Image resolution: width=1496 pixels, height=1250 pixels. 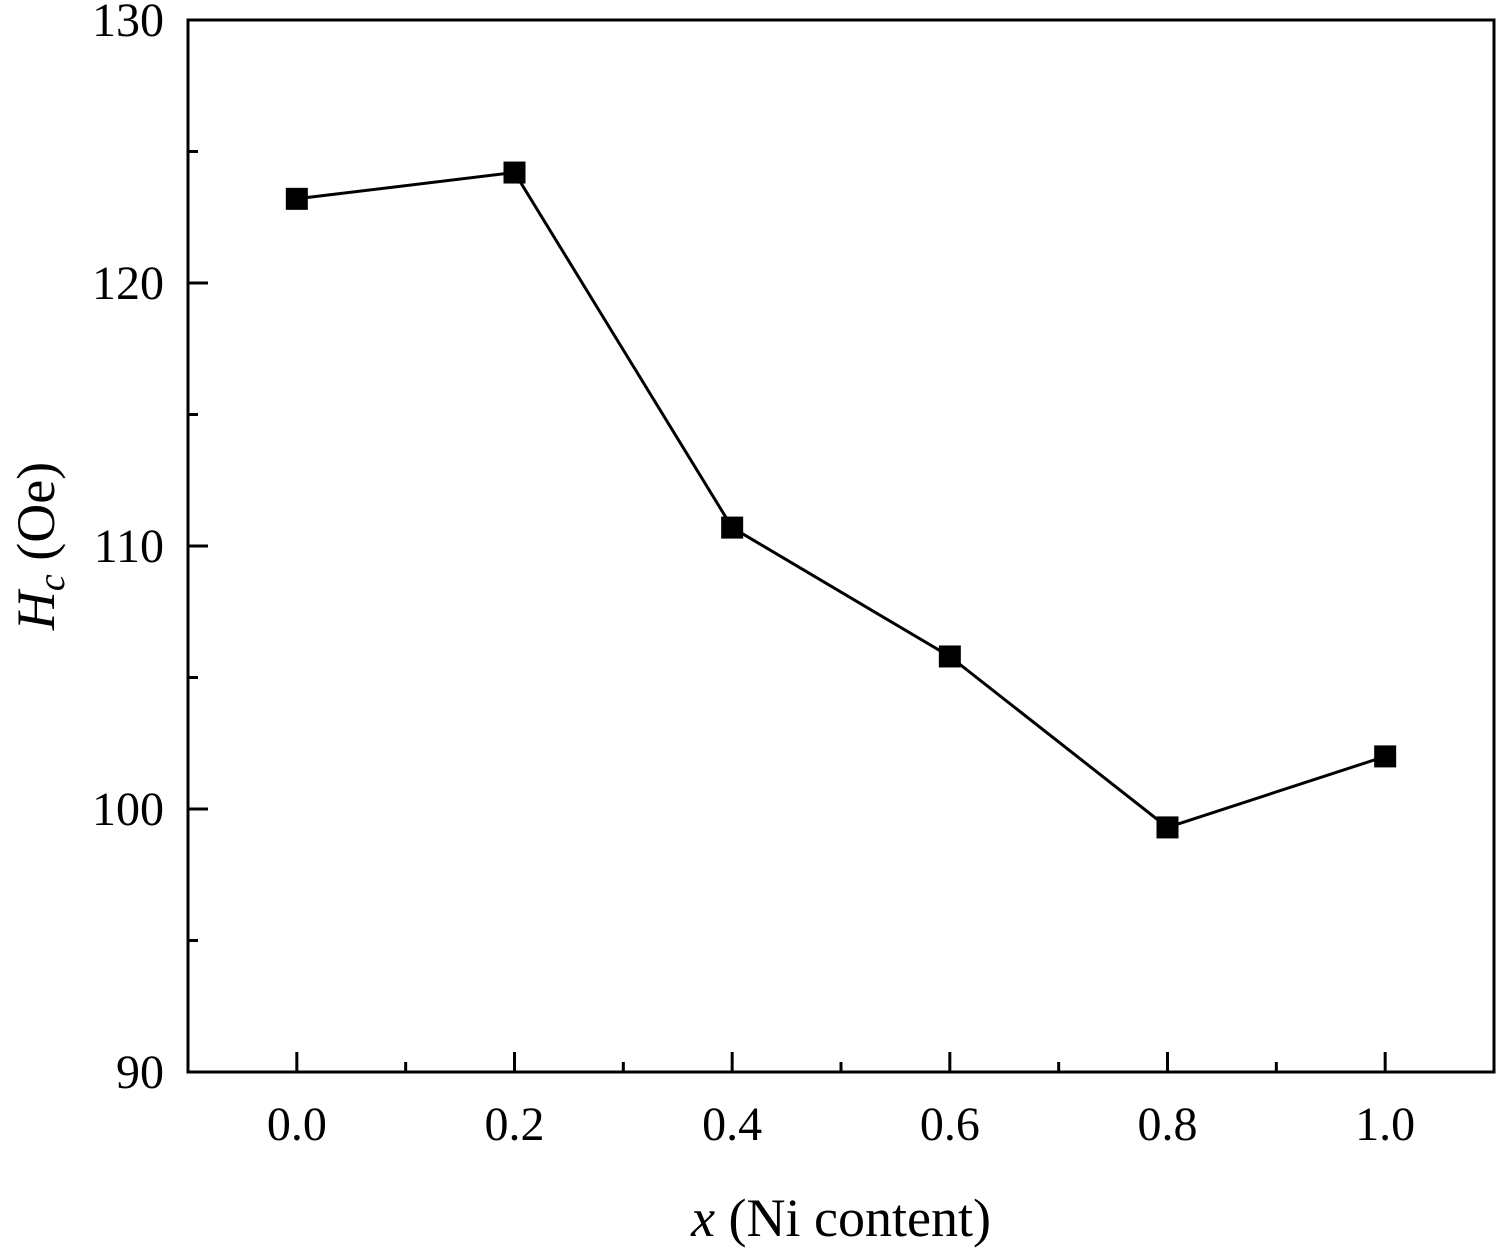 I want to click on x-tick-label: 0.4, so click(x=732, y=1124).